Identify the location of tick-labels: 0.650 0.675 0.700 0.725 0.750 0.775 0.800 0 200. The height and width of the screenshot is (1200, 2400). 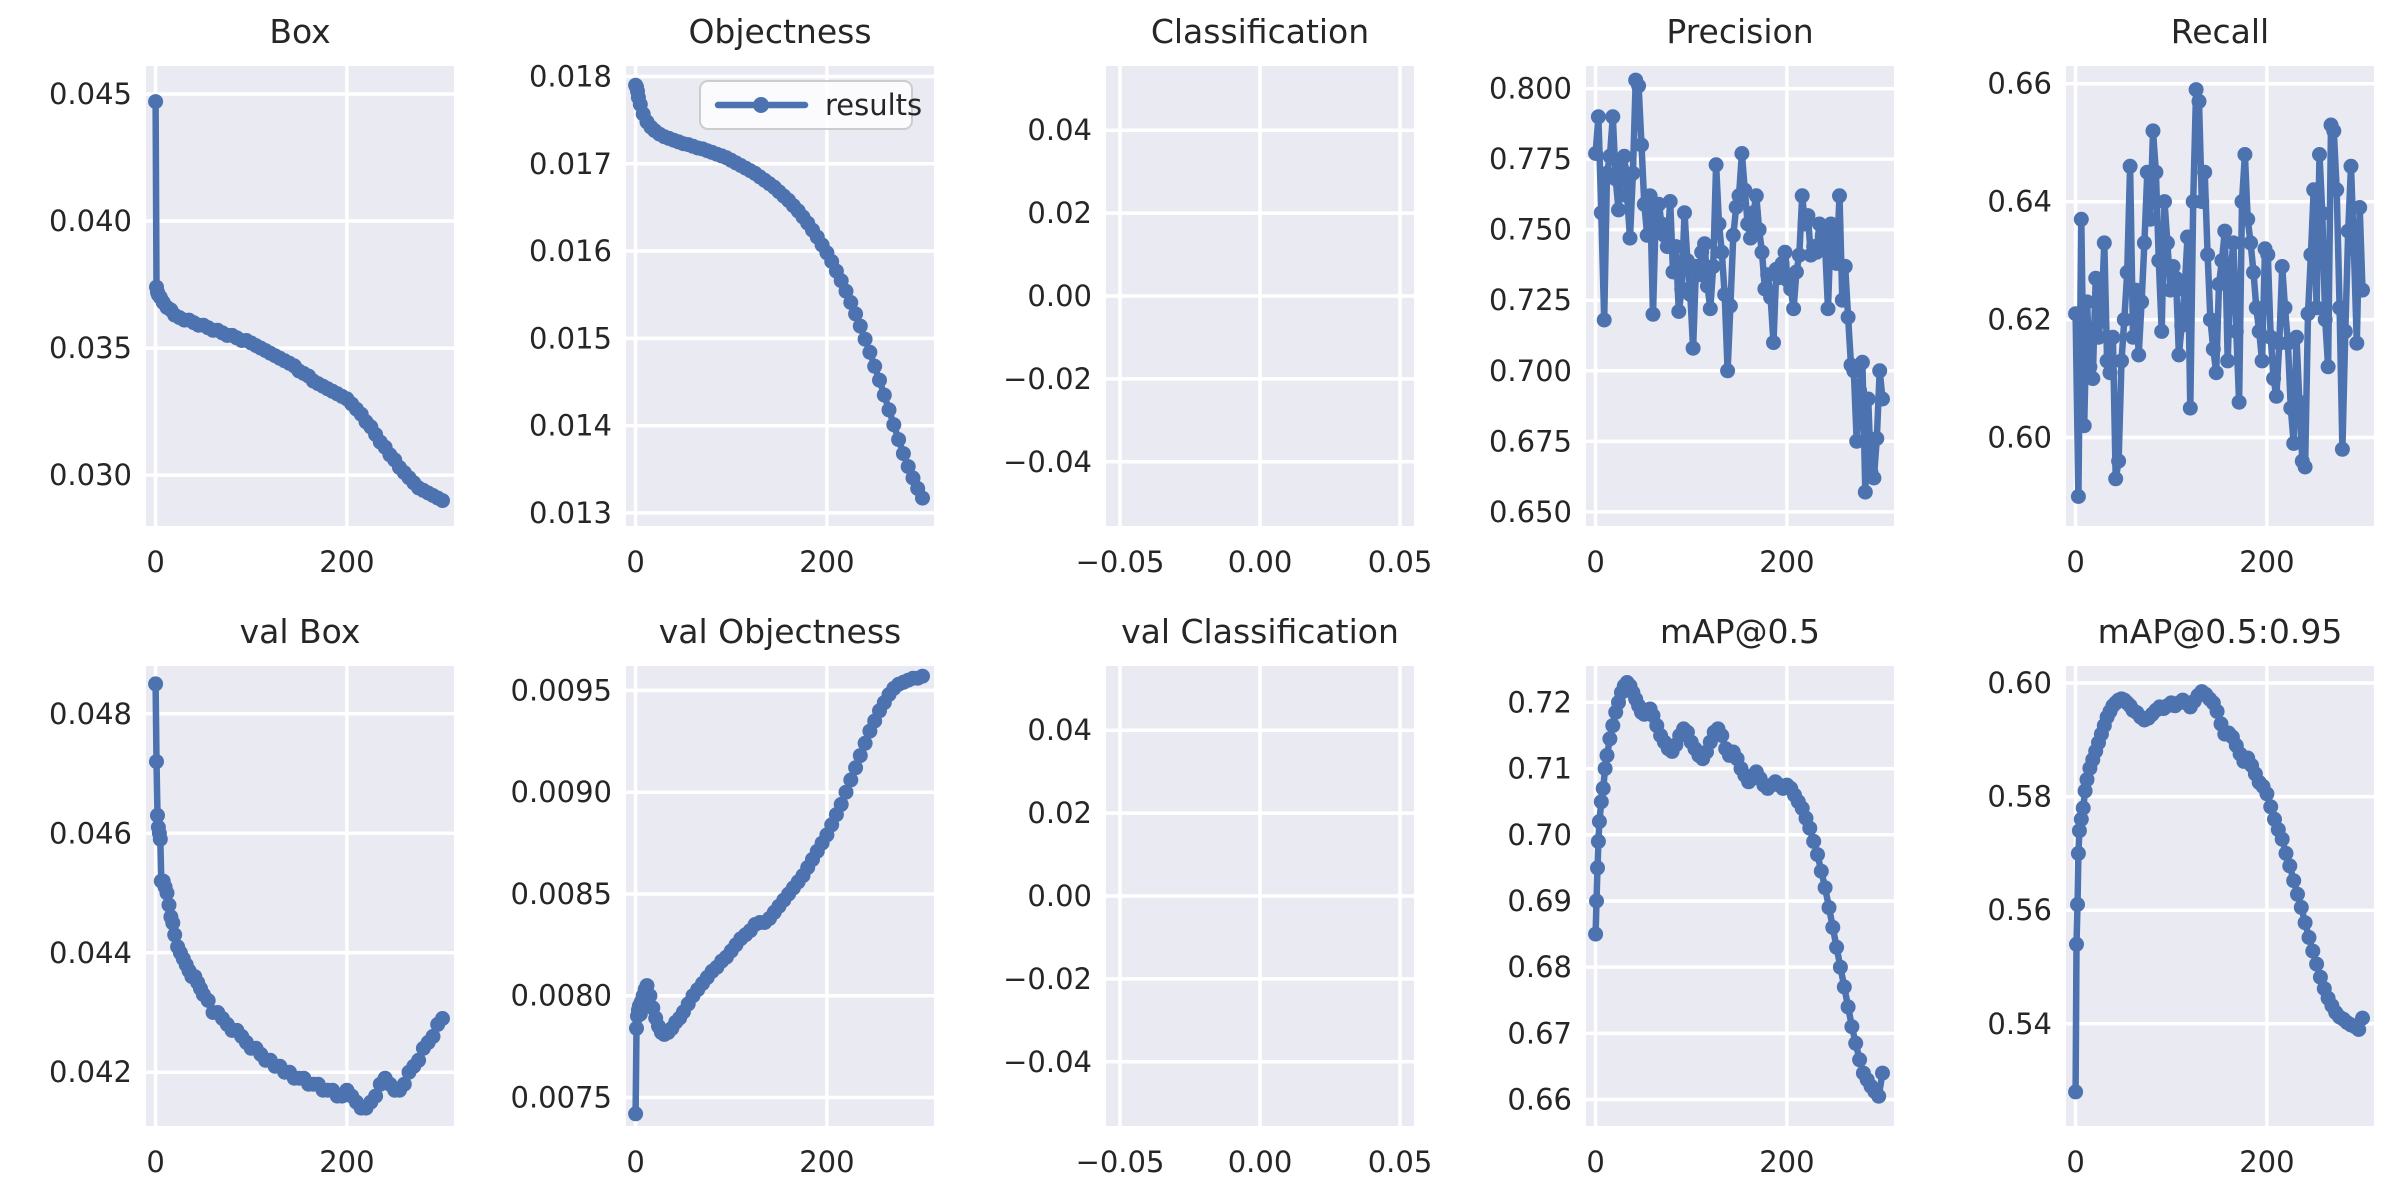
(1652, 325).